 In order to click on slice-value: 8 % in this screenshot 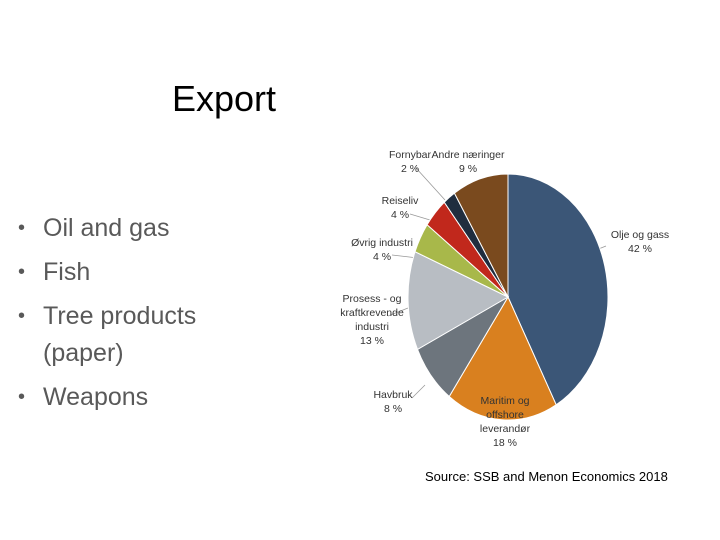, I will do `click(393, 409)`.